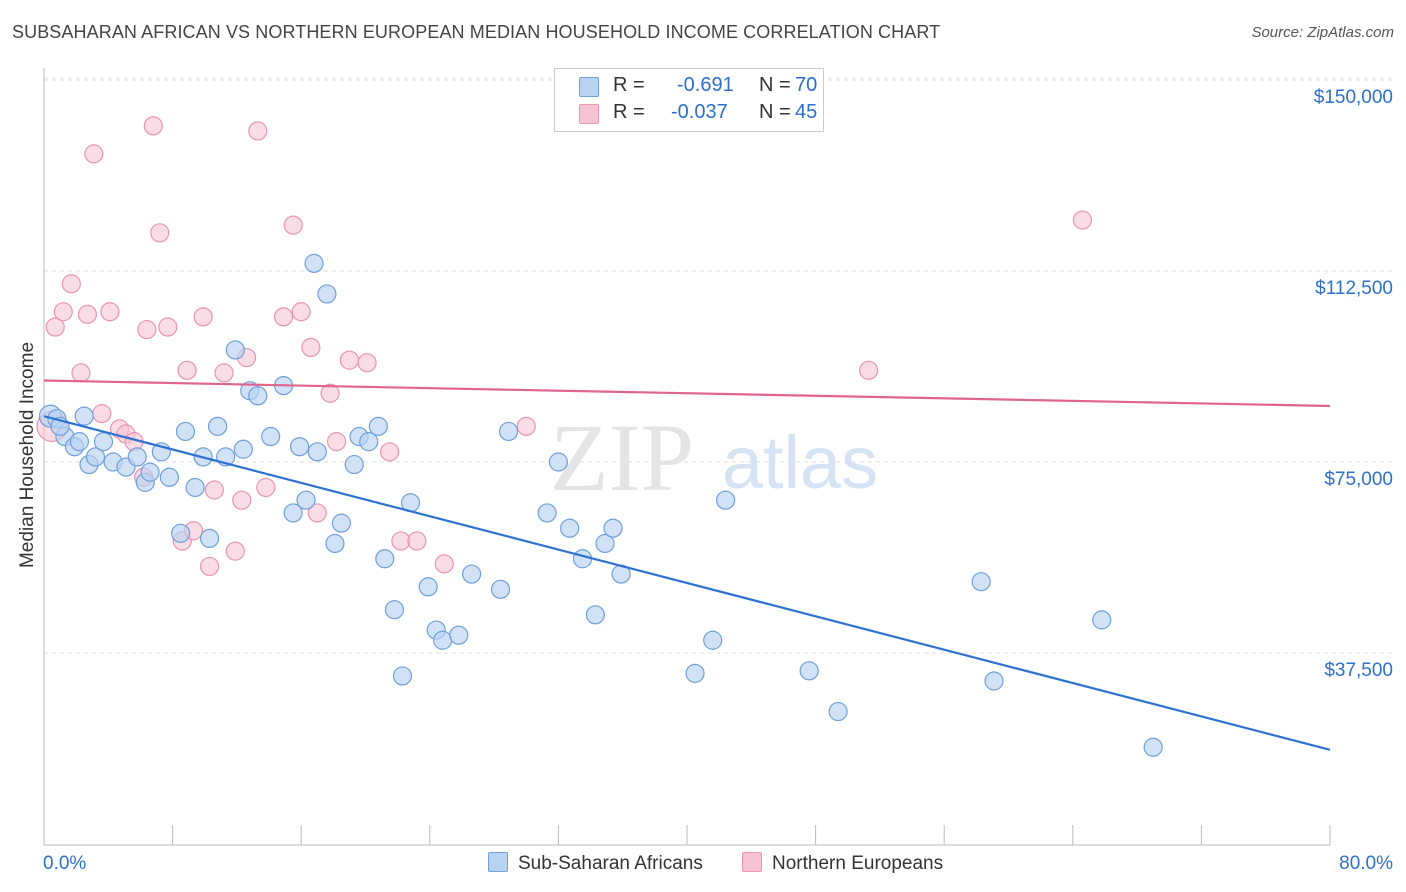 This screenshot has height=892, width=1406. I want to click on x-tick-label-max: 80.0%, so click(1366, 863).